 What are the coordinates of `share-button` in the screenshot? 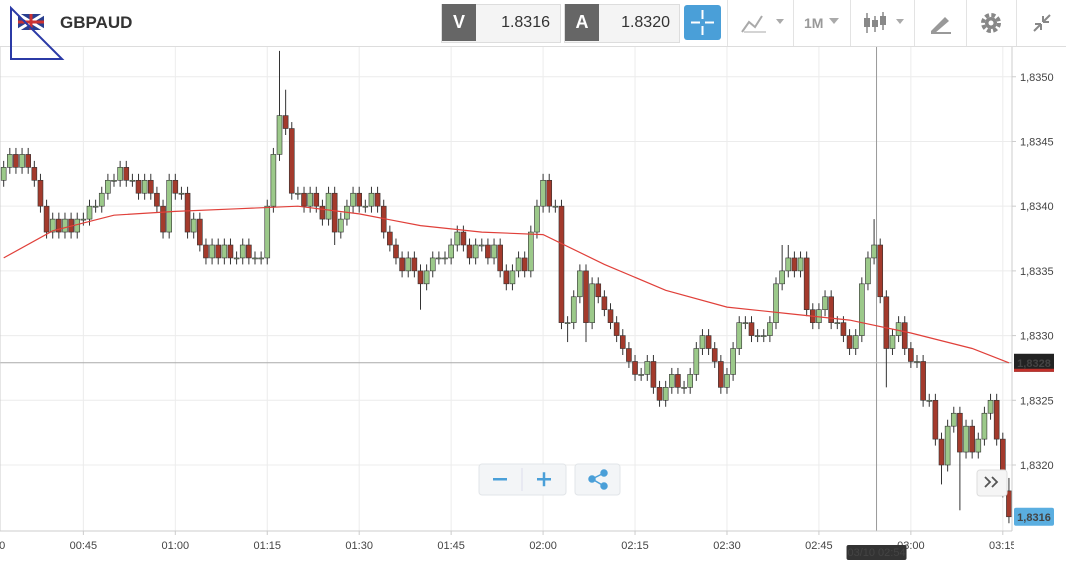 It's located at (598, 479).